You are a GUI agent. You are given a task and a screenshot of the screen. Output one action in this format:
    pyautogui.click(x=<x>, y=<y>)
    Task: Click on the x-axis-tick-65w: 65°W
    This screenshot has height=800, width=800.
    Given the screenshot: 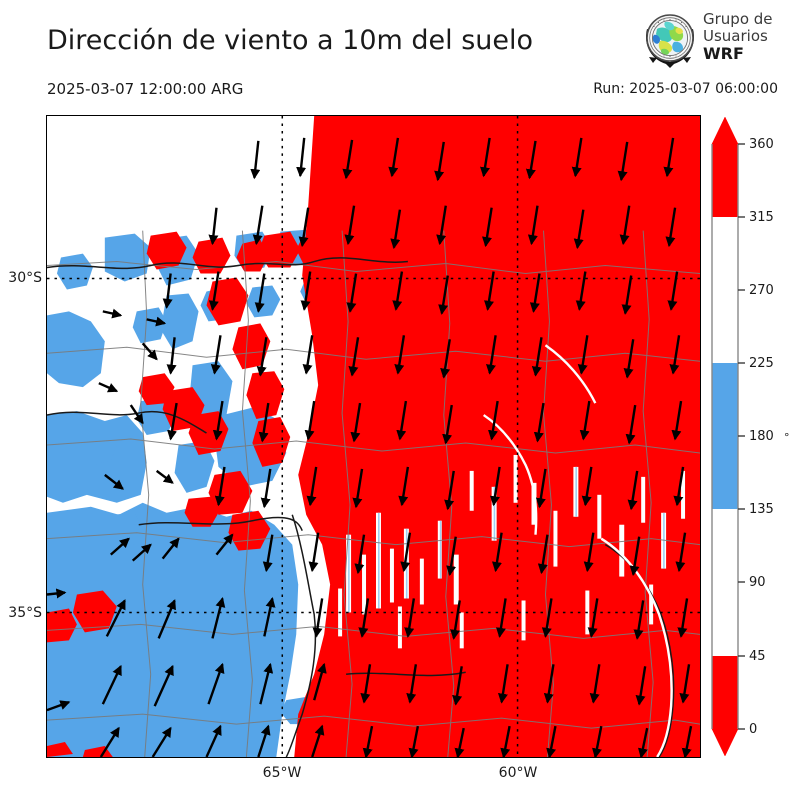 What is the action you would take?
    pyautogui.click(x=282, y=773)
    